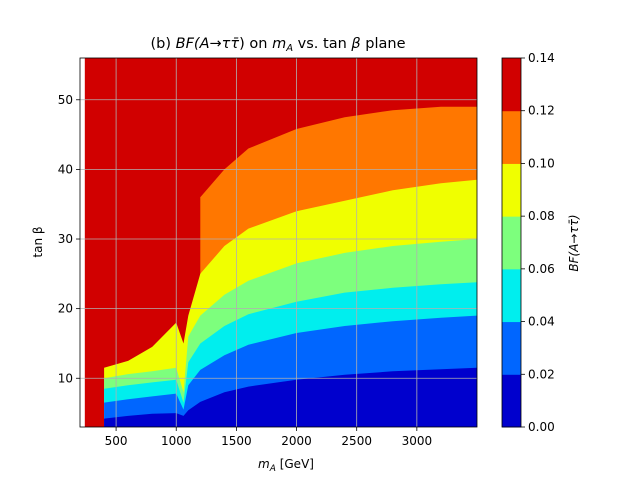 This screenshot has height=480, width=640. I want to click on colorbar-tick-label-2: 0.04, so click(541, 322).